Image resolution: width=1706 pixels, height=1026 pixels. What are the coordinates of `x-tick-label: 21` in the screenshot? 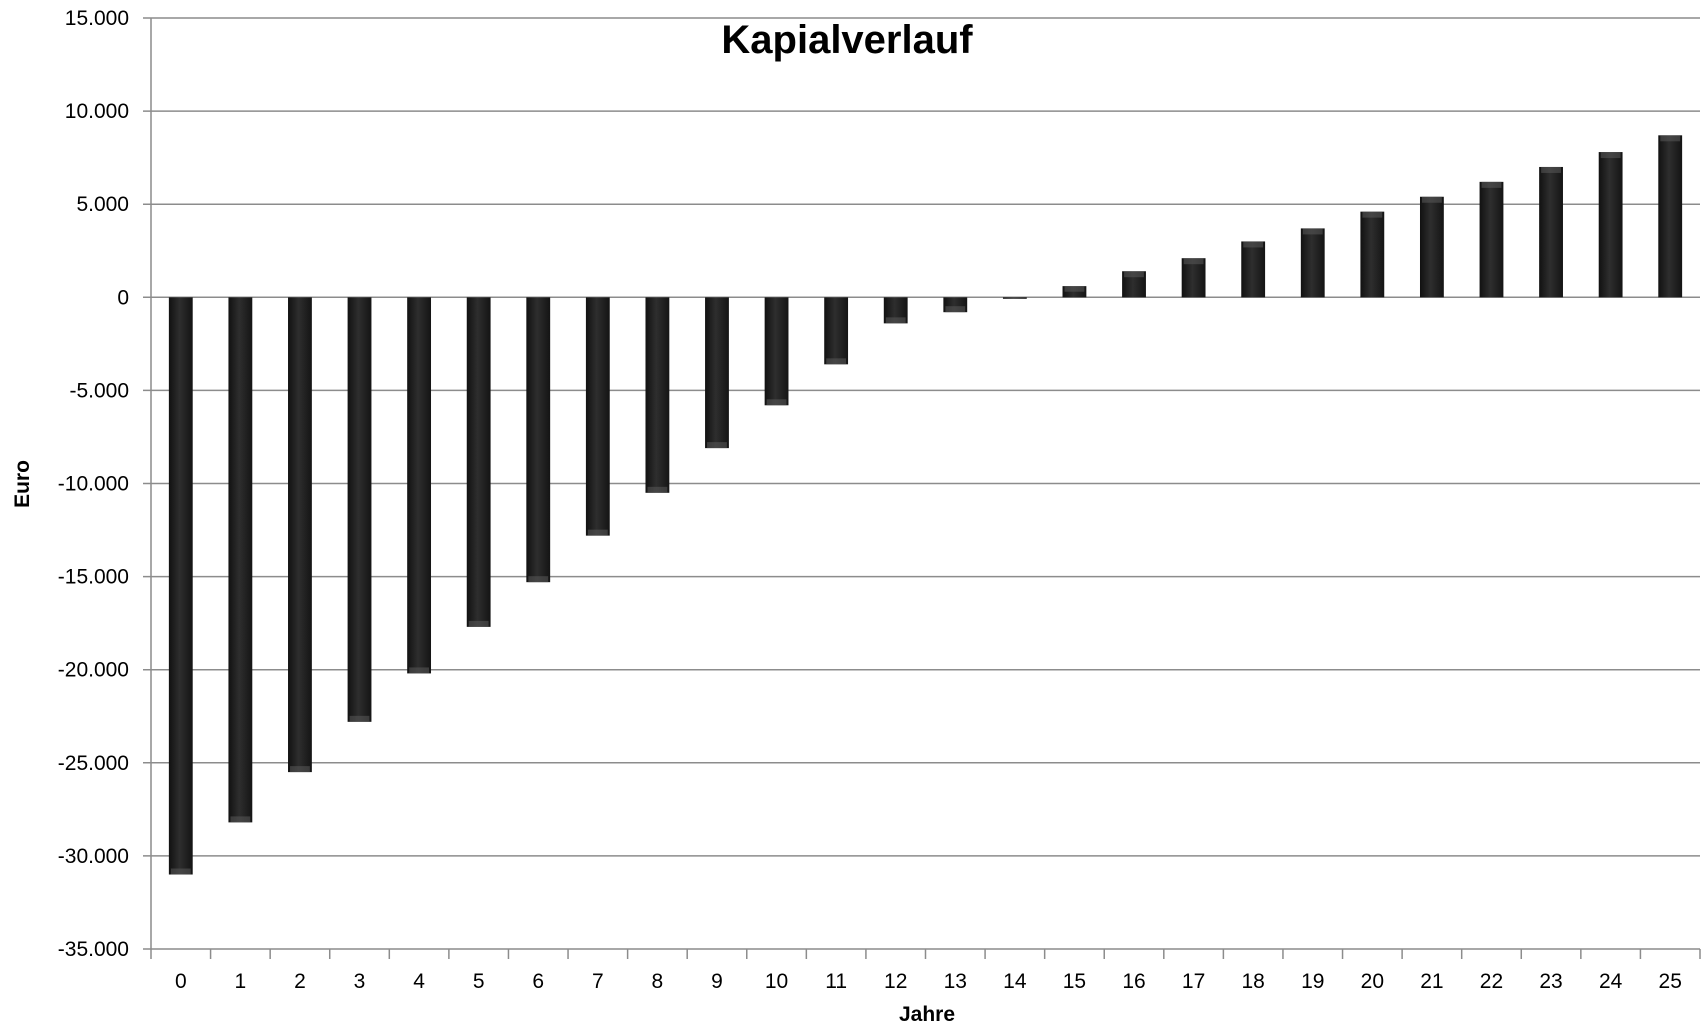 It's located at (1431, 981).